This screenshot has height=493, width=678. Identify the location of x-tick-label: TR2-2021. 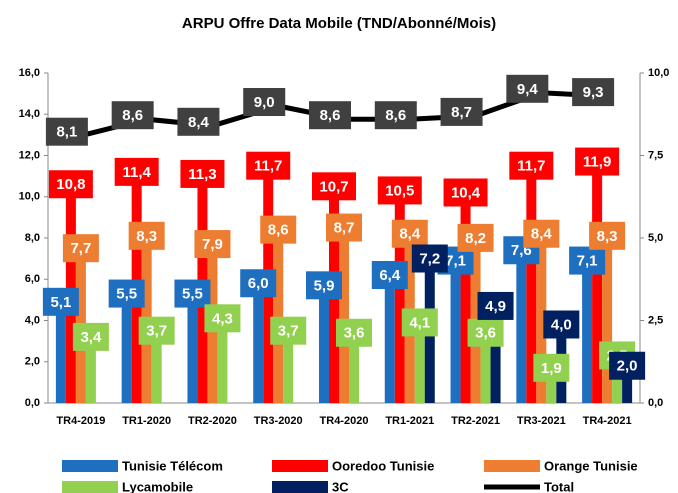
(475, 421).